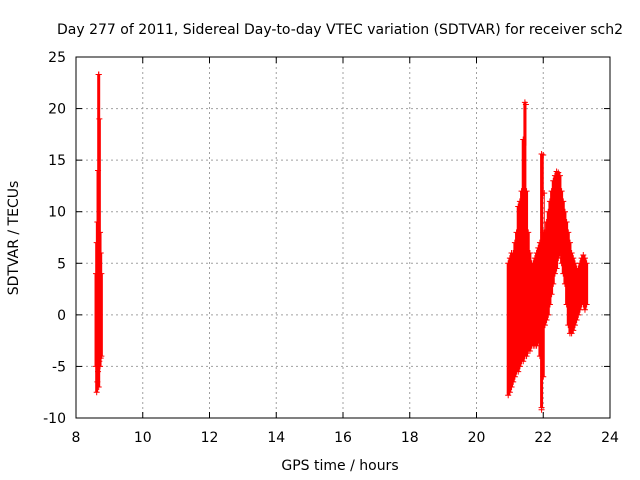 Image resolution: width=640 pixels, height=480 pixels. I want to click on x-tick-label: 12, so click(210, 438).